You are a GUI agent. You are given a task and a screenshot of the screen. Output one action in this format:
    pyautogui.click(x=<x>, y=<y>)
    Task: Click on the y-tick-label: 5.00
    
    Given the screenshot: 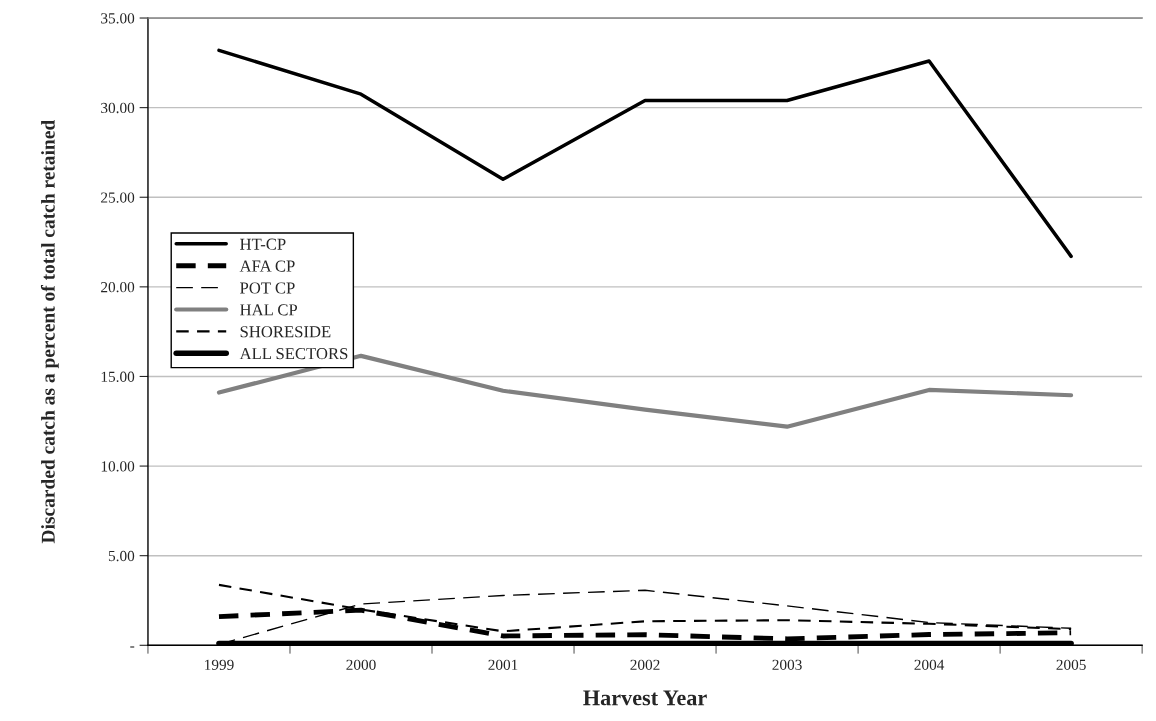 What is the action you would take?
    pyautogui.click(x=121, y=556)
    